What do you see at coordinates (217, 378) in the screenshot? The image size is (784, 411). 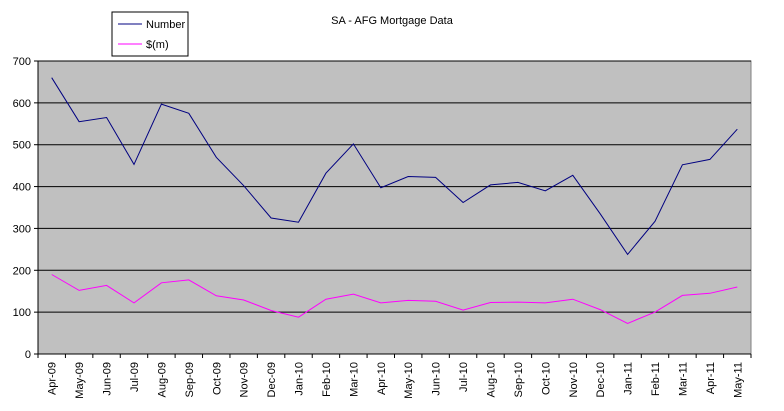 I see `x-tick-label: Oct-09` at bounding box center [217, 378].